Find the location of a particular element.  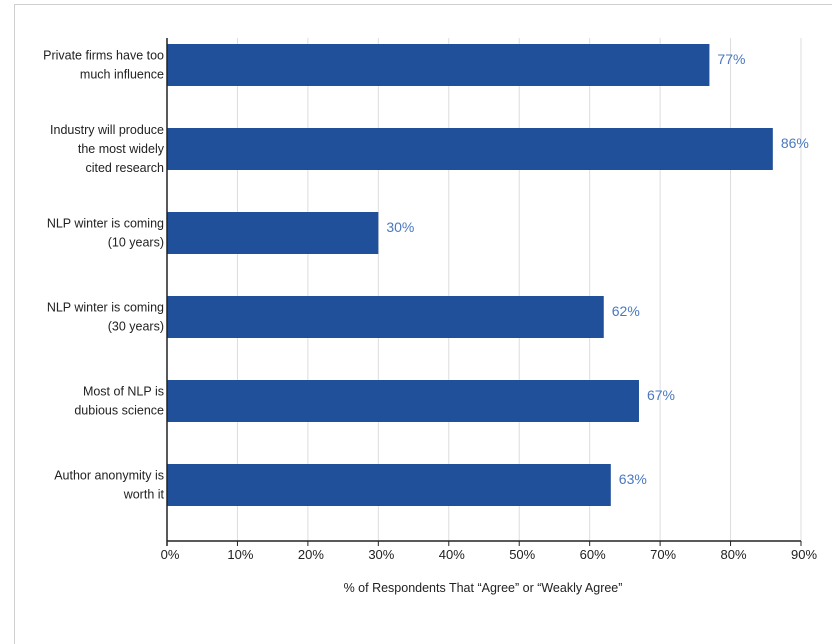

x-tick-label: 90% is located at coordinates (804, 554).